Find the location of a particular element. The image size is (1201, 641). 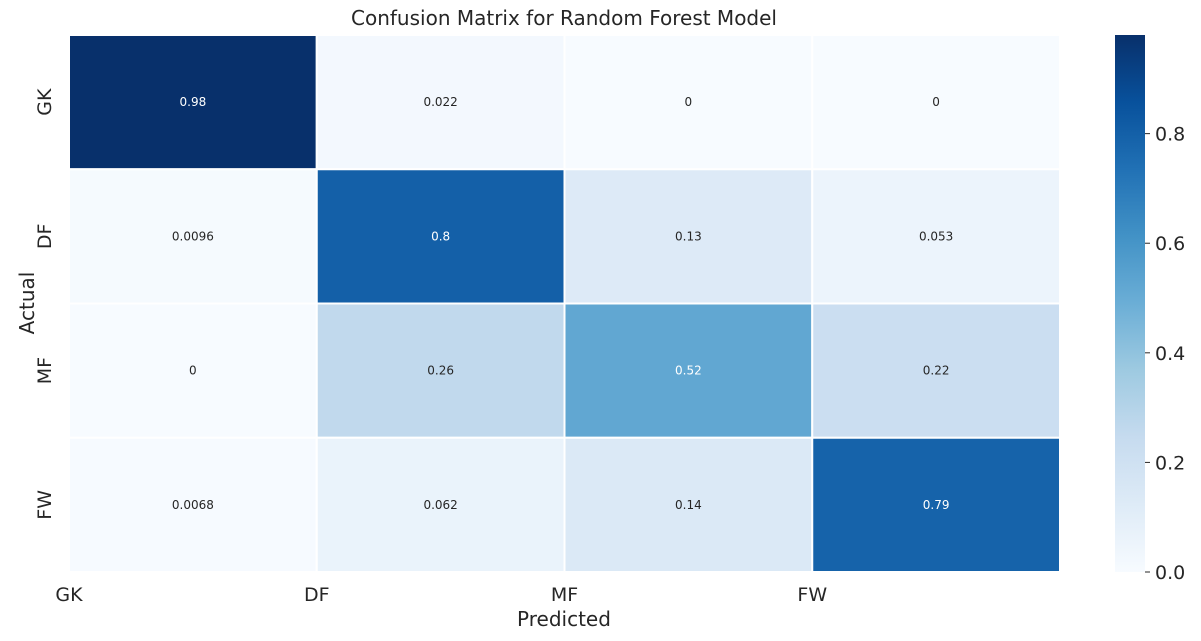

colorbar-ticks: 0.0 0.2 0.4 0.6 0.8 is located at coordinates (1165, 354).